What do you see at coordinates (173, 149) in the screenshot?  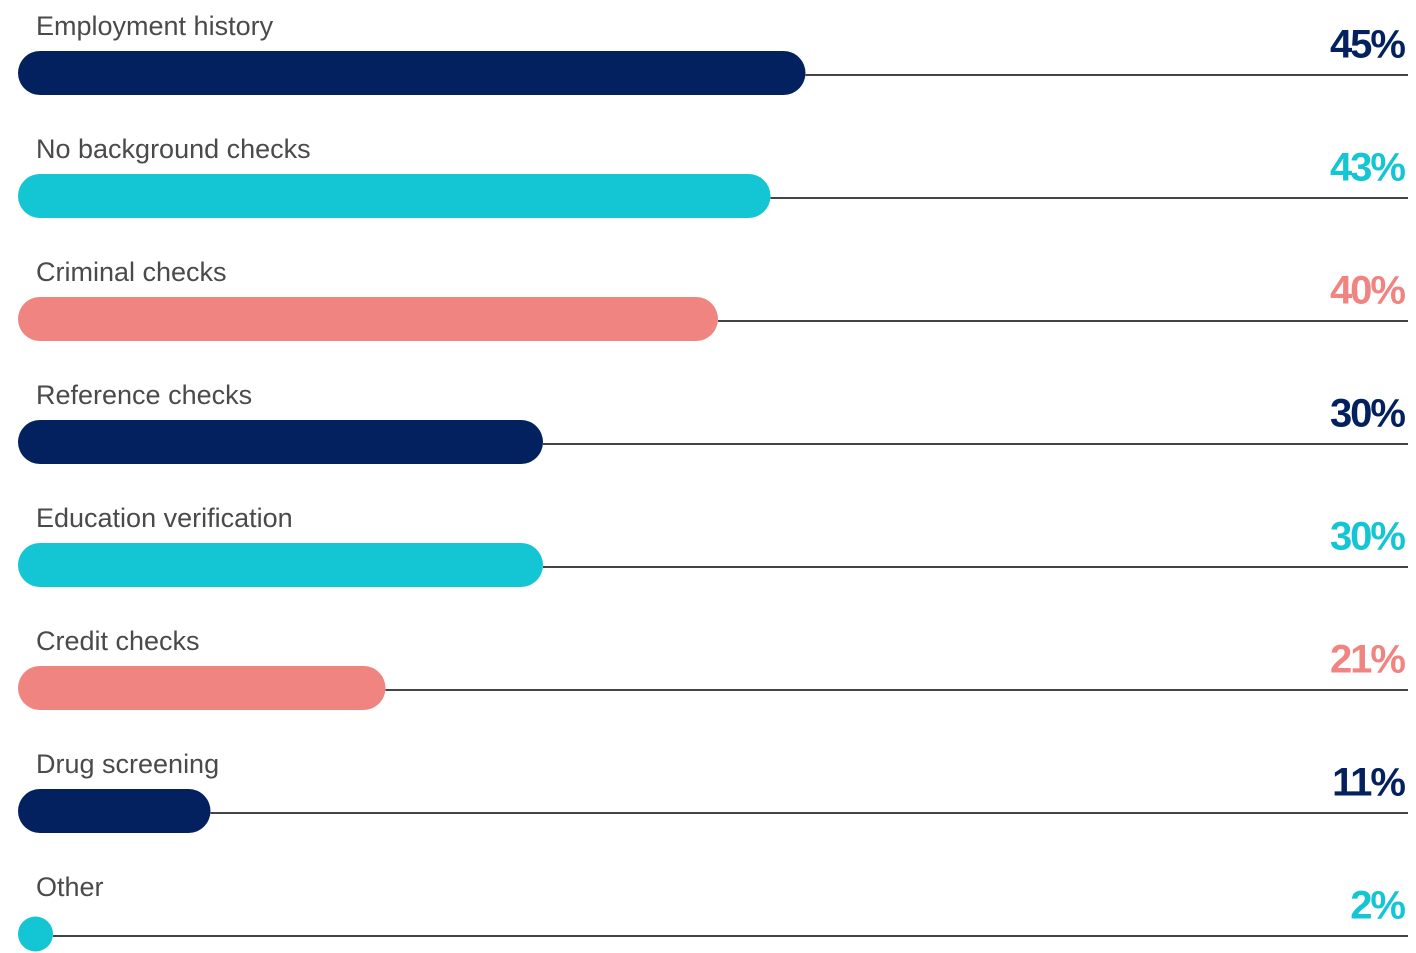 I see `category-label: No background checks` at bounding box center [173, 149].